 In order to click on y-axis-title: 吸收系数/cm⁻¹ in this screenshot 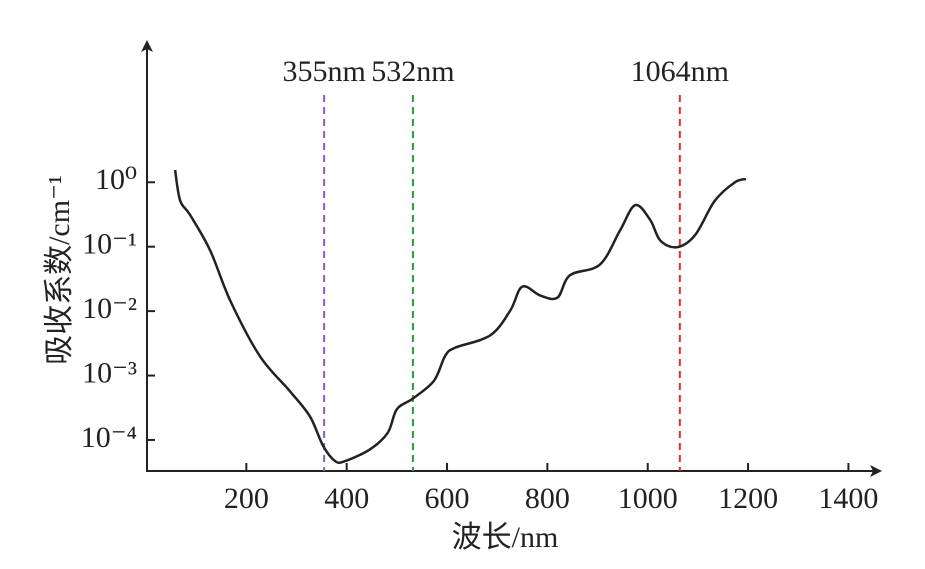, I will do `click(59, 270)`.